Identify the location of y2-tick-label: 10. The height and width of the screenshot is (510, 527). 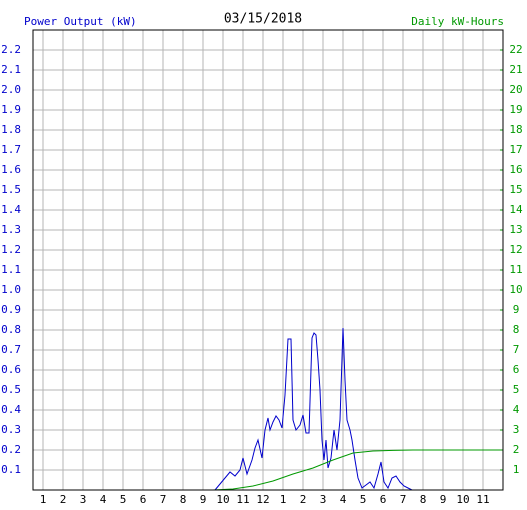
(515, 289).